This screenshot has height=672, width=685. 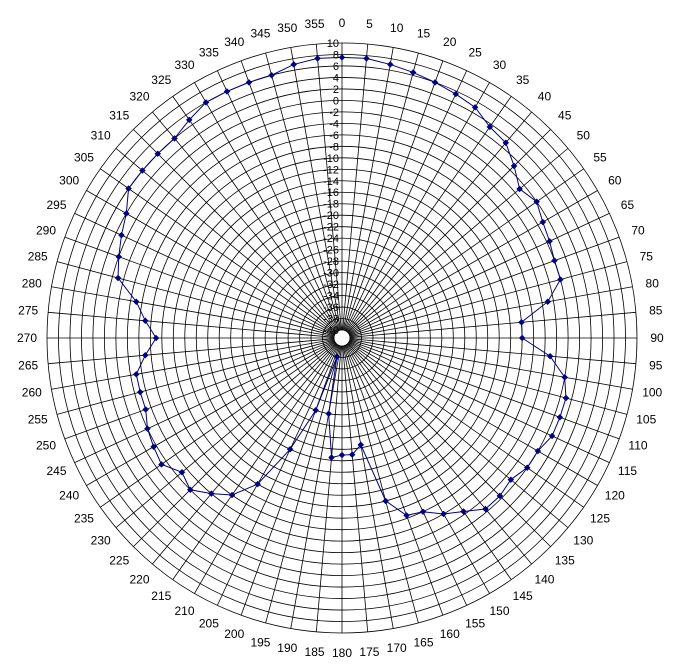 I want to click on angle-label: 215, so click(x=161, y=596).